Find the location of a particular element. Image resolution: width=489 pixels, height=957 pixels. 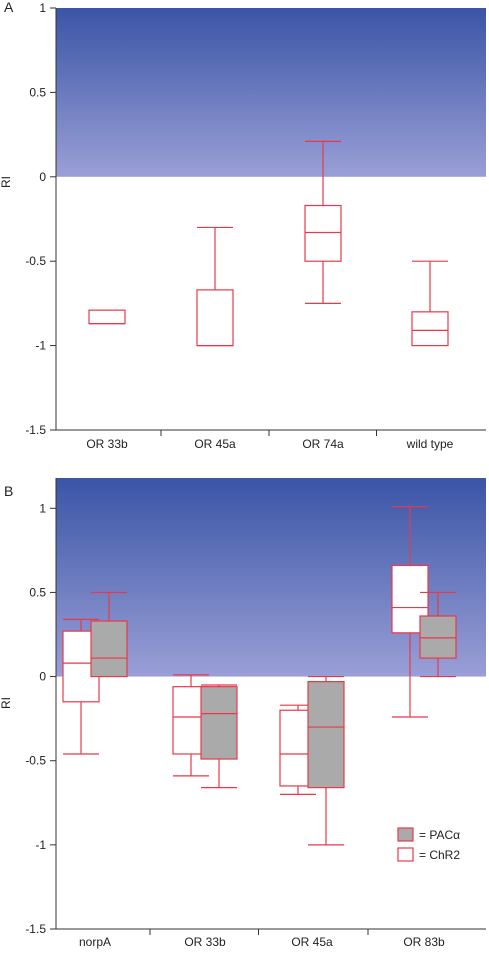

legend-label: = ChR2 is located at coordinates (439, 855).